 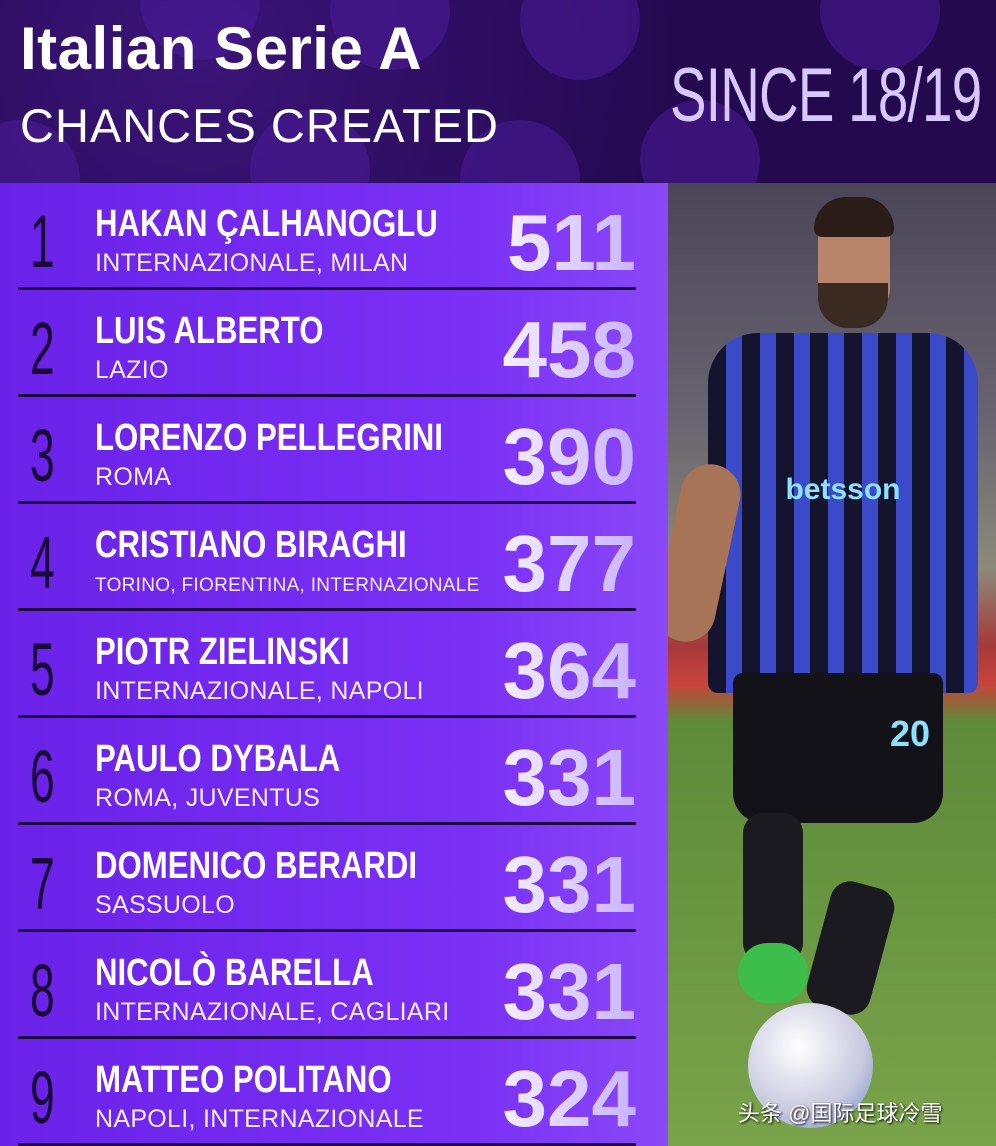 I want to click on page-subtitle: CHANCES CREATED, so click(x=259, y=125).